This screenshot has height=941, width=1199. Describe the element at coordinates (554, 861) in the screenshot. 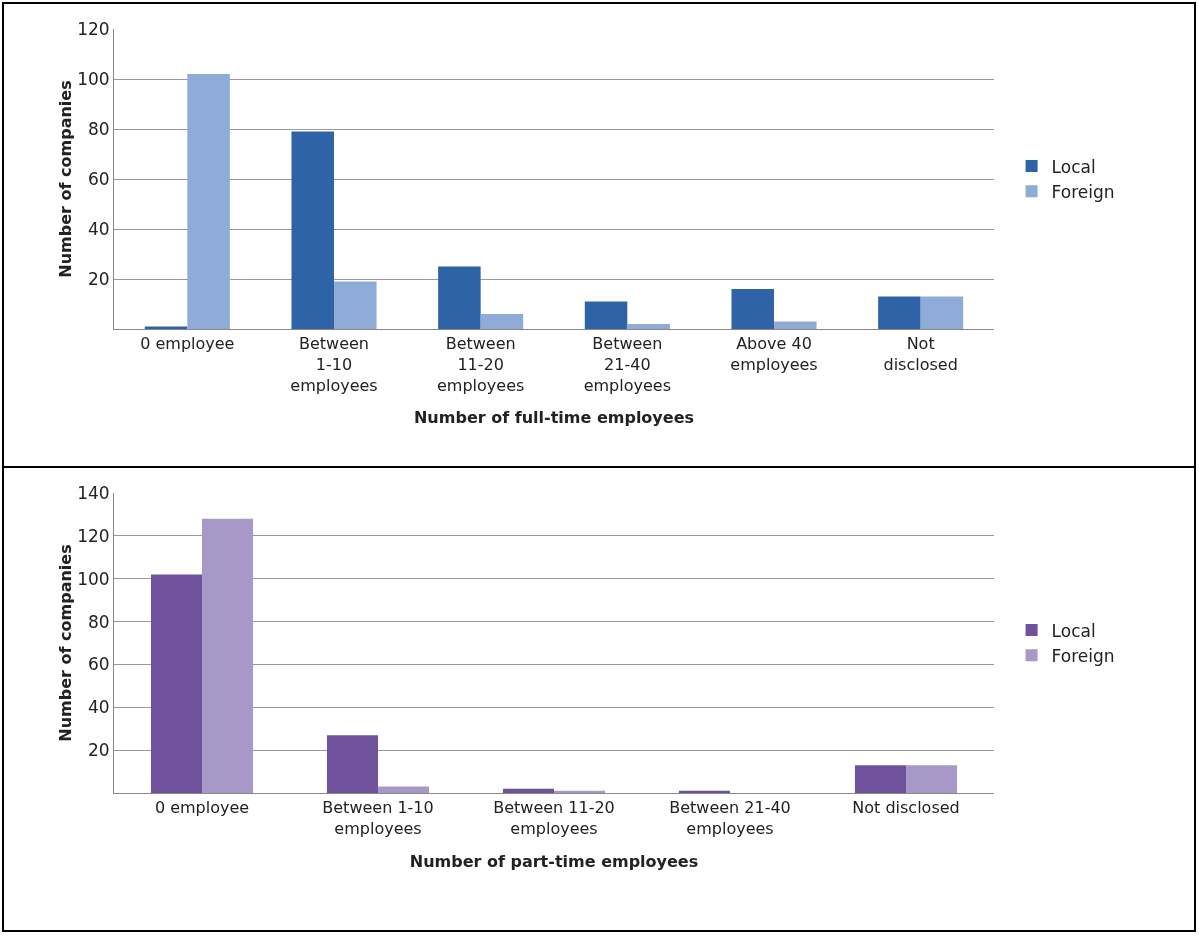

I see `x-axis-title: Number of part-time employees` at that location.